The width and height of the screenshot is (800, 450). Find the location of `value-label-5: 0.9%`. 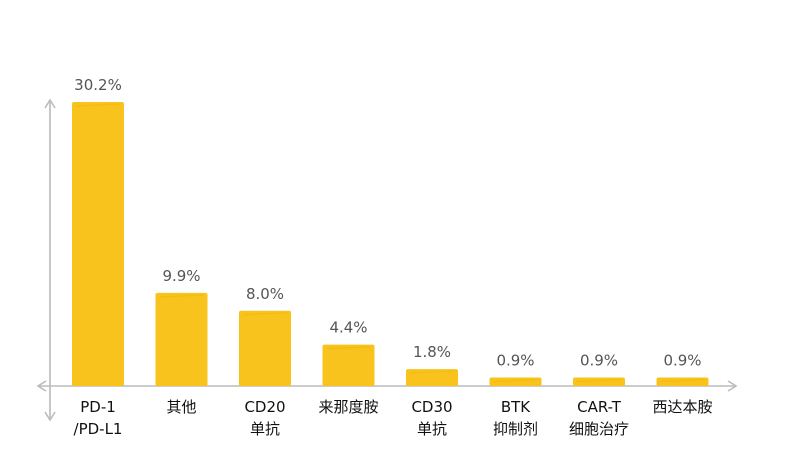

value-label-5: 0.9% is located at coordinates (515, 361).